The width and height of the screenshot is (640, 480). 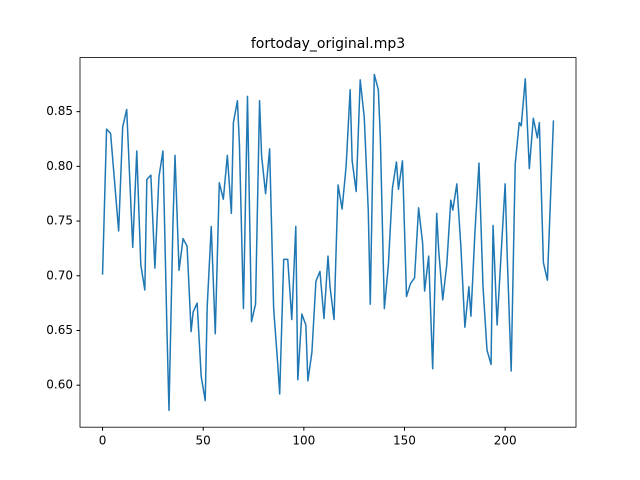 I want to click on chart-title: fortoday_original.mp3, so click(x=328, y=44).